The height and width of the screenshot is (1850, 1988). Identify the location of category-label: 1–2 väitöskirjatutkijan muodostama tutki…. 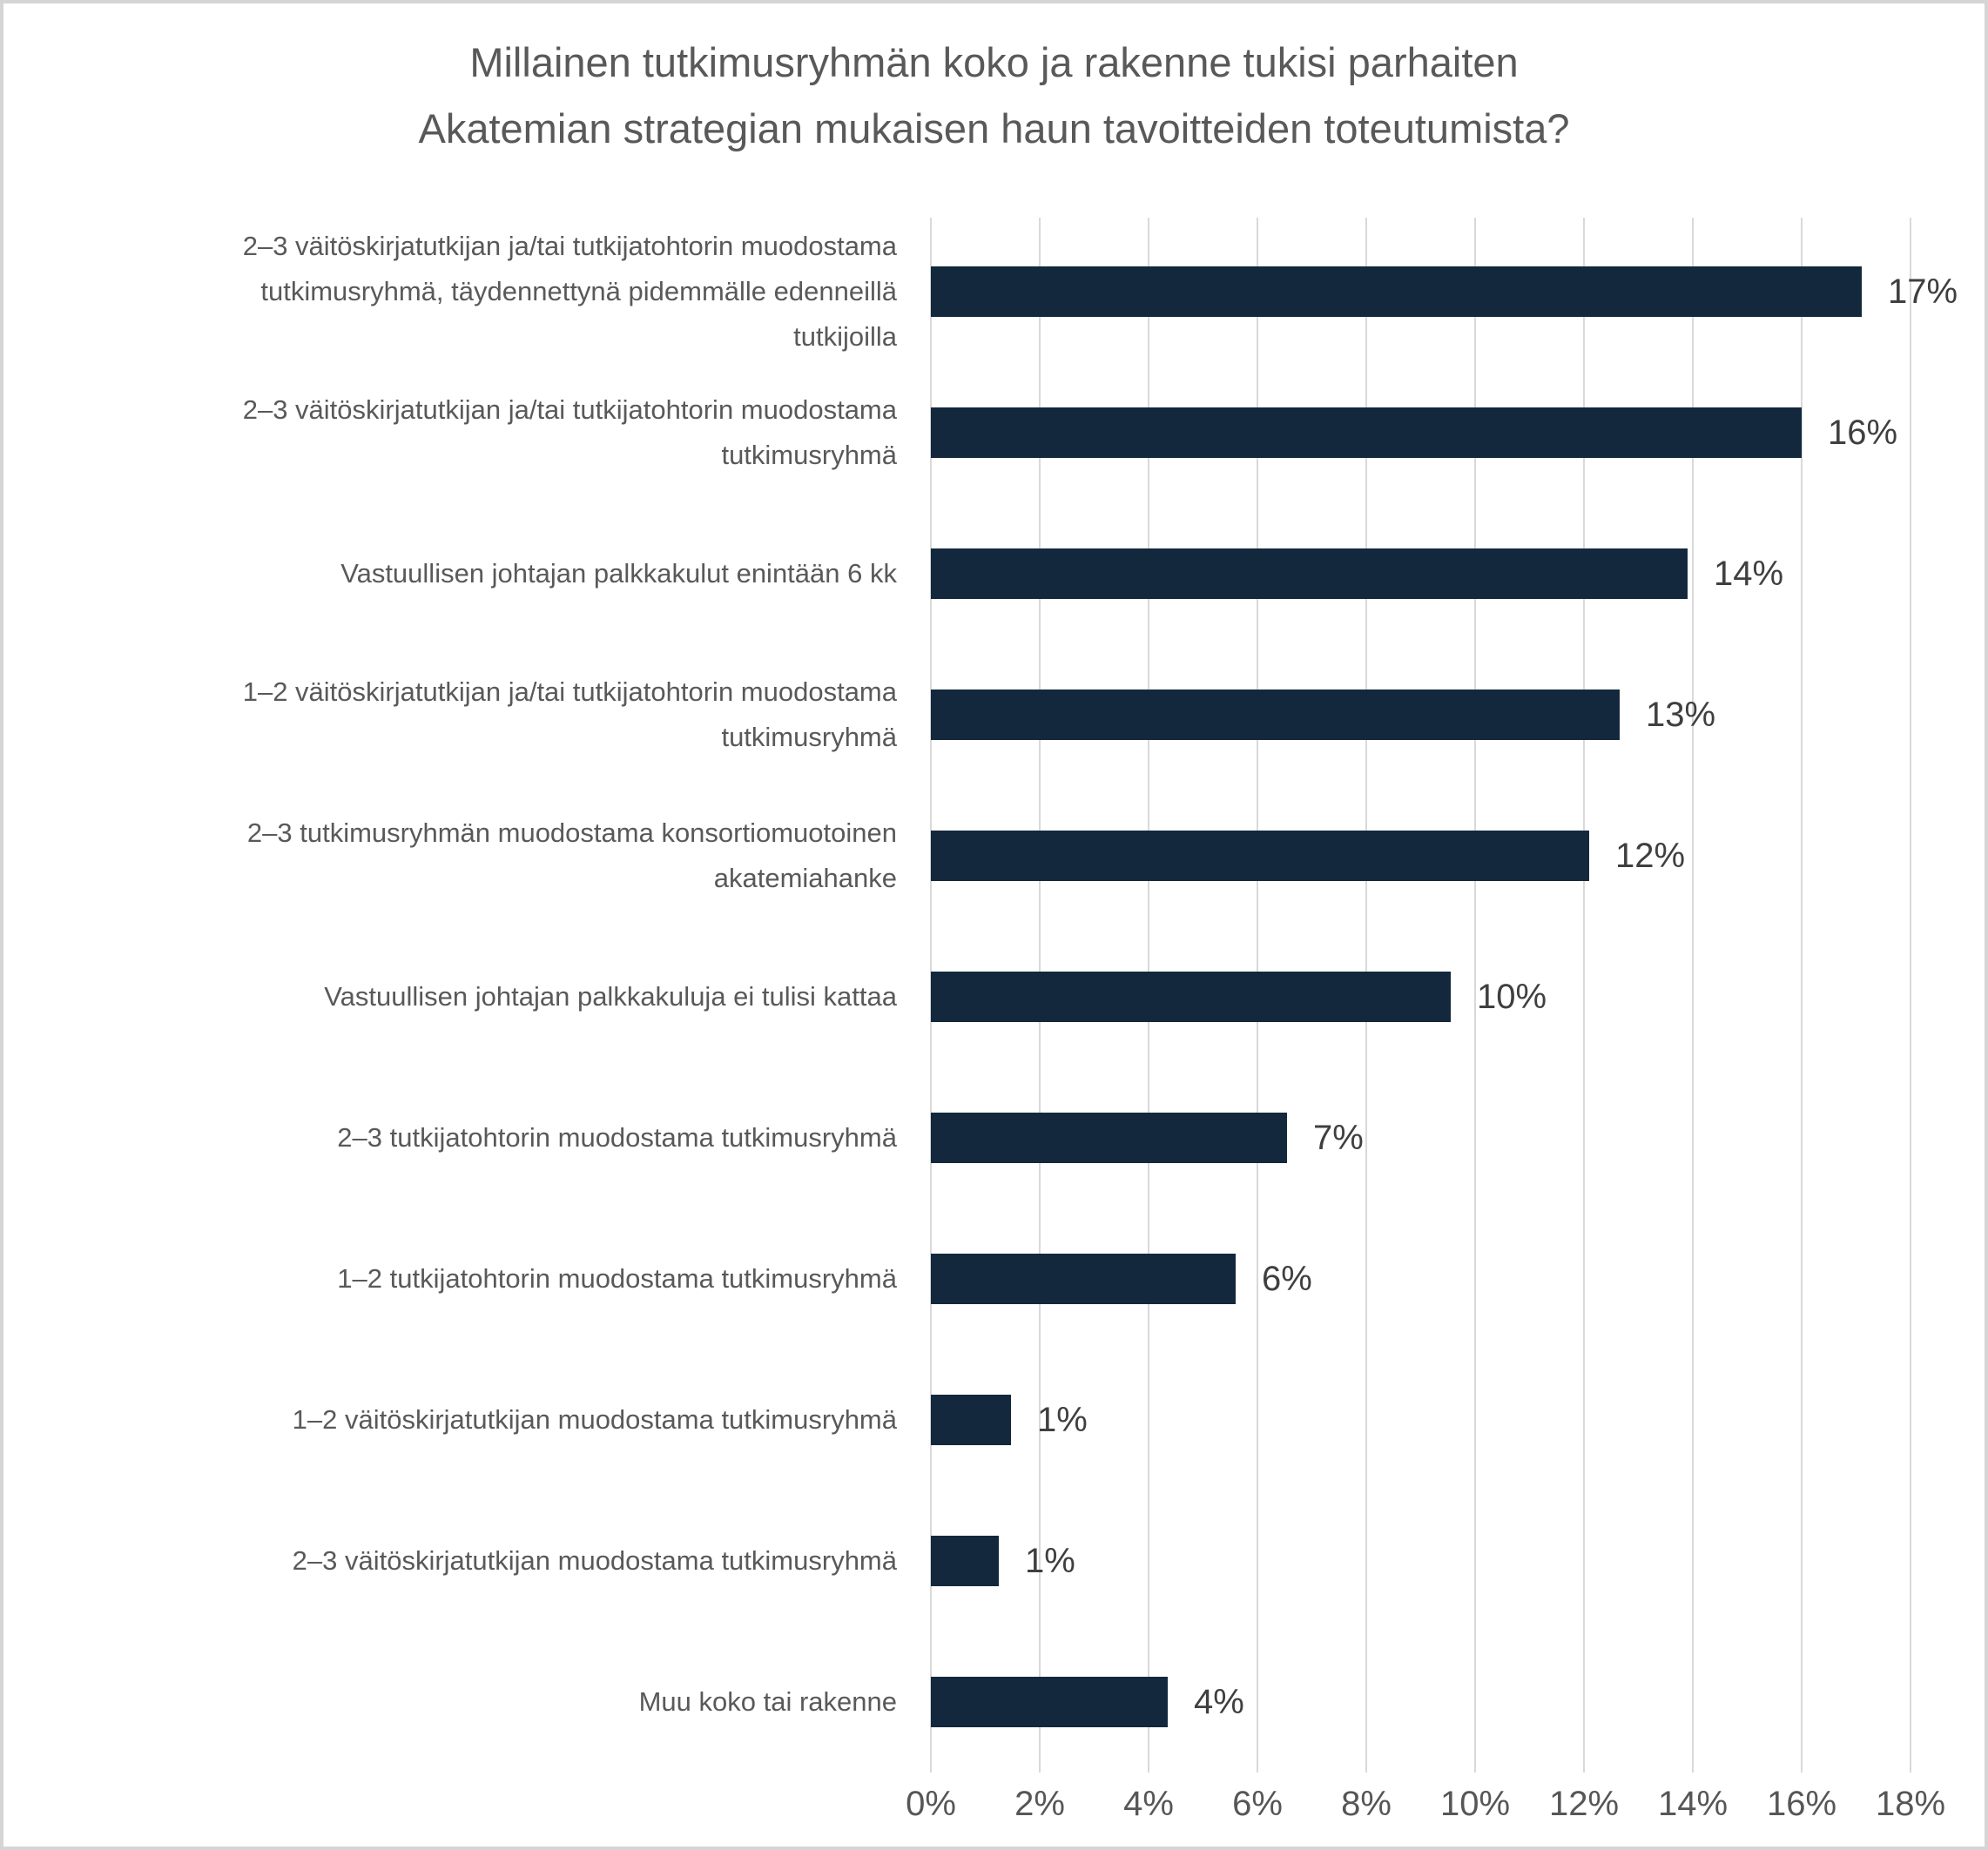
(594, 1420).